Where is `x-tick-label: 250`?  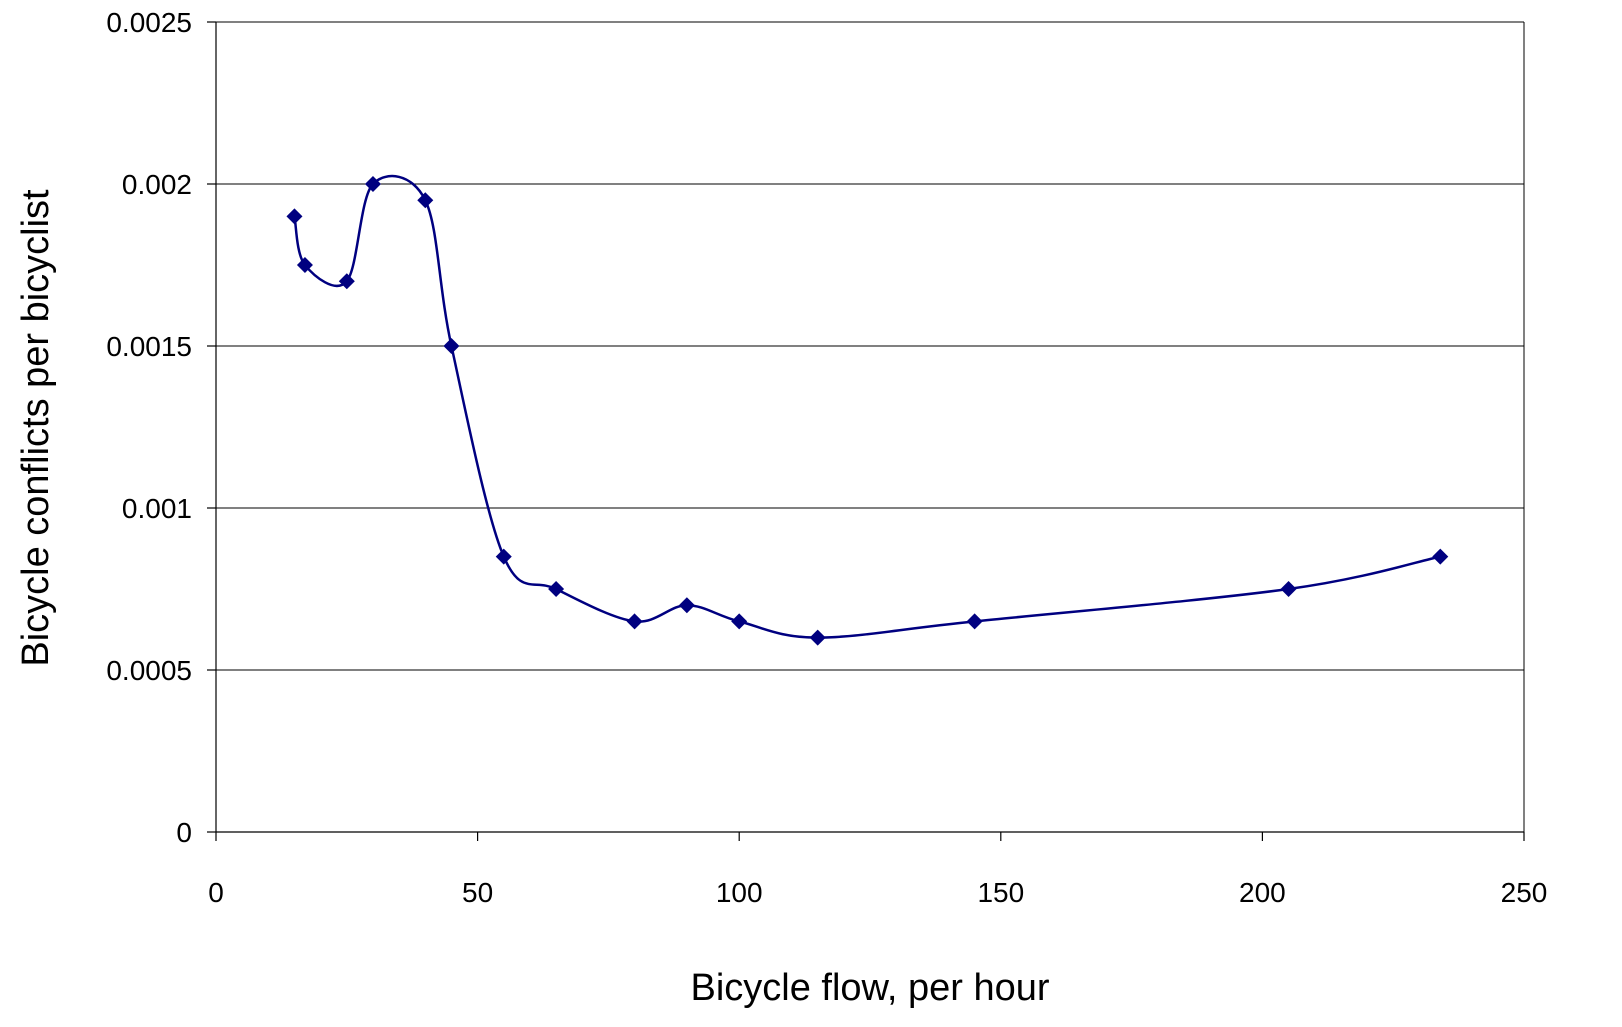 x-tick-label: 250 is located at coordinates (1524, 892).